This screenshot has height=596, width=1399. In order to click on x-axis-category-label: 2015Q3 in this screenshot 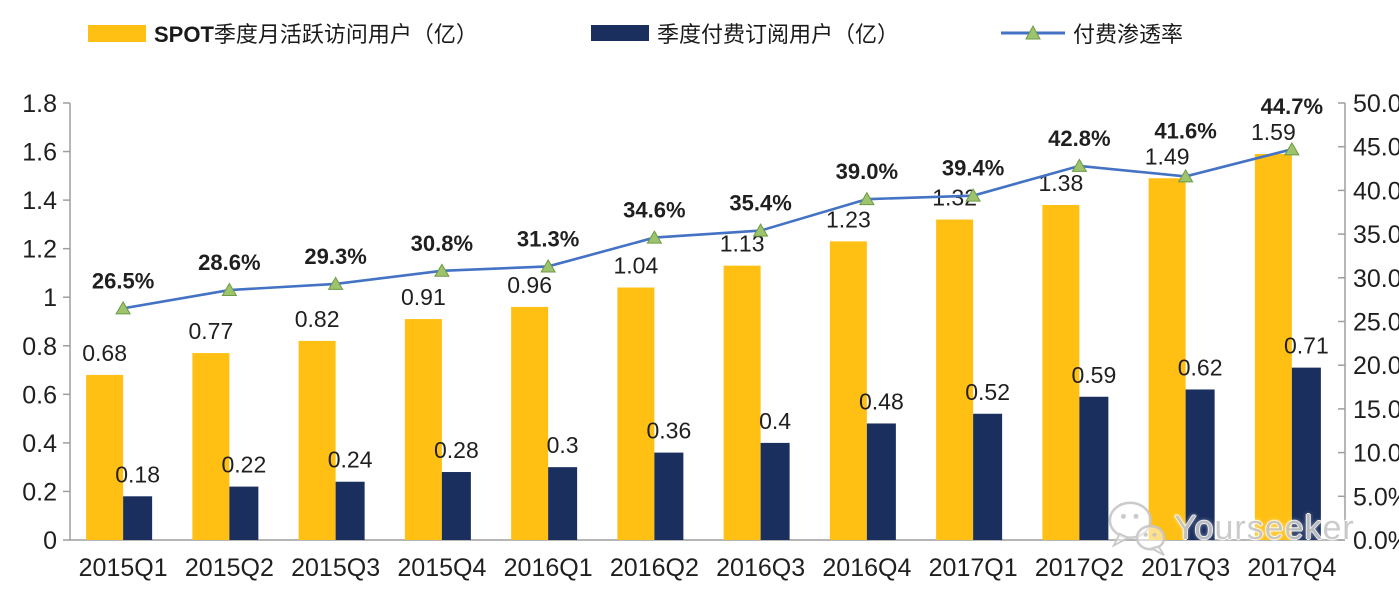, I will do `click(335, 568)`.